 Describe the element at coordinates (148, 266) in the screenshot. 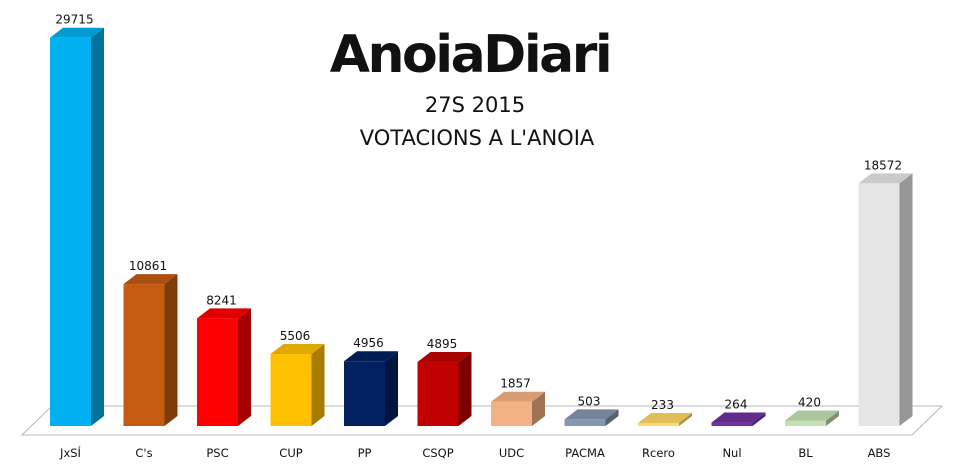

I see `data-label-c-s: 10861` at that location.